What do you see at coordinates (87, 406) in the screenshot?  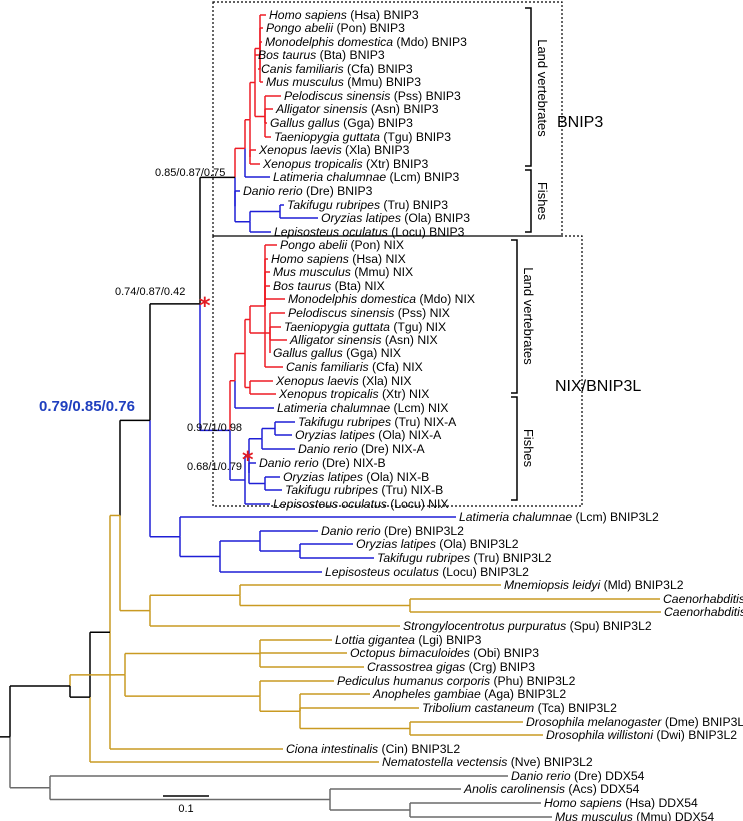 I see `support-root-vertebrate: 0.79/0.85/0.76` at bounding box center [87, 406].